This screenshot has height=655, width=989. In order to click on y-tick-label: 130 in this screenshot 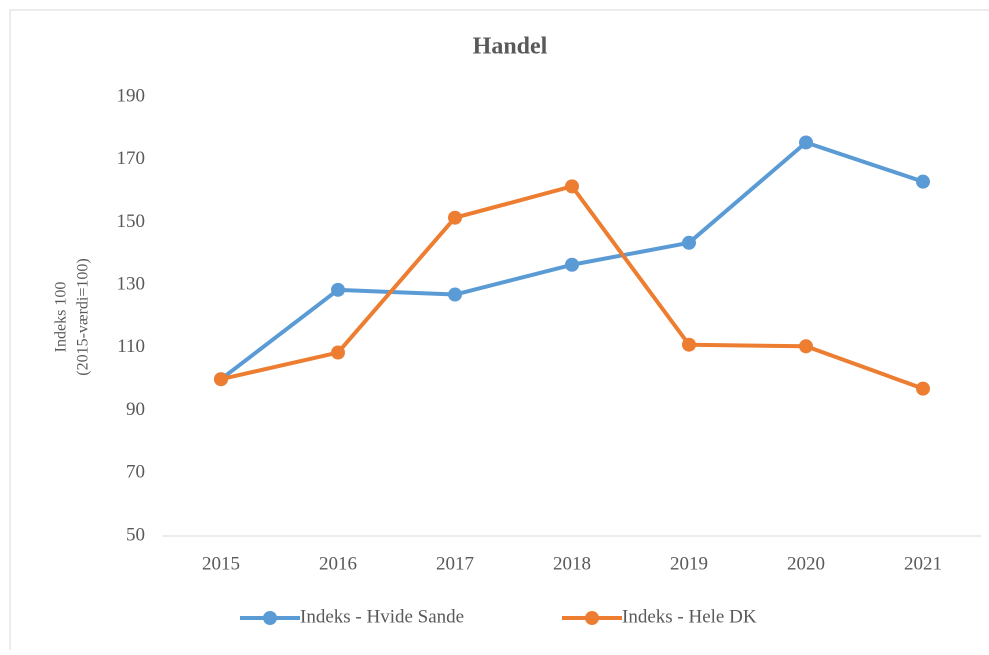, I will do `click(131, 284)`.